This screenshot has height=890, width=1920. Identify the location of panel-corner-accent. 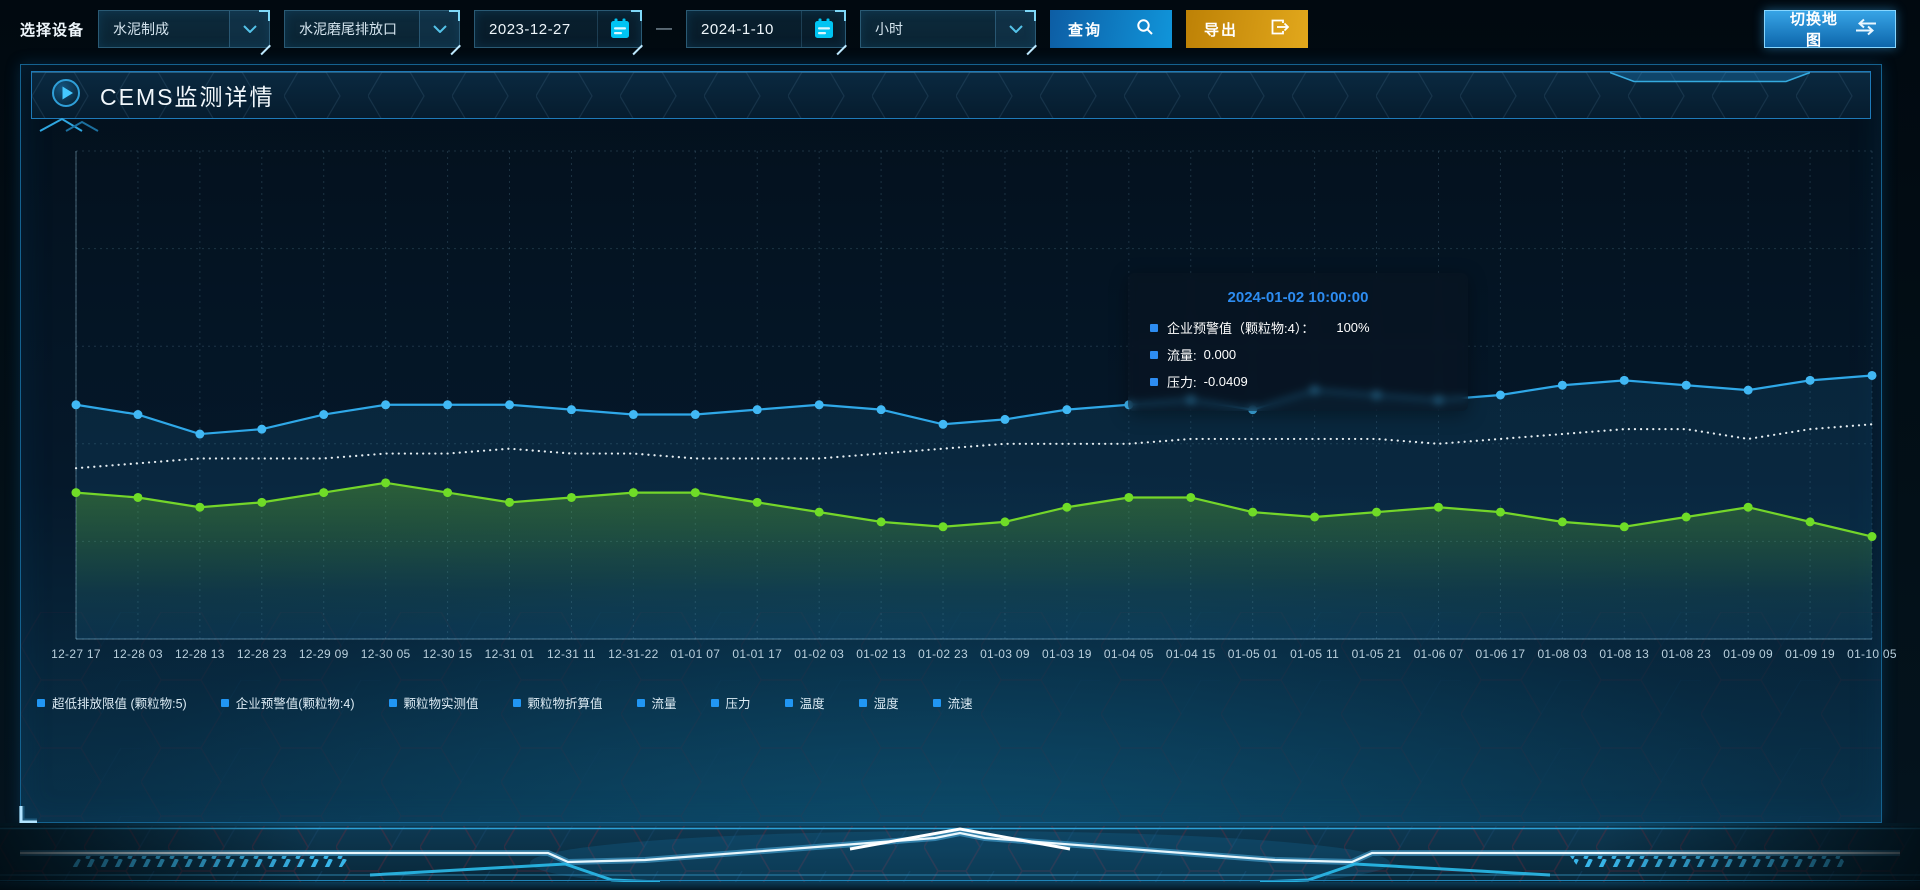
(28, 815).